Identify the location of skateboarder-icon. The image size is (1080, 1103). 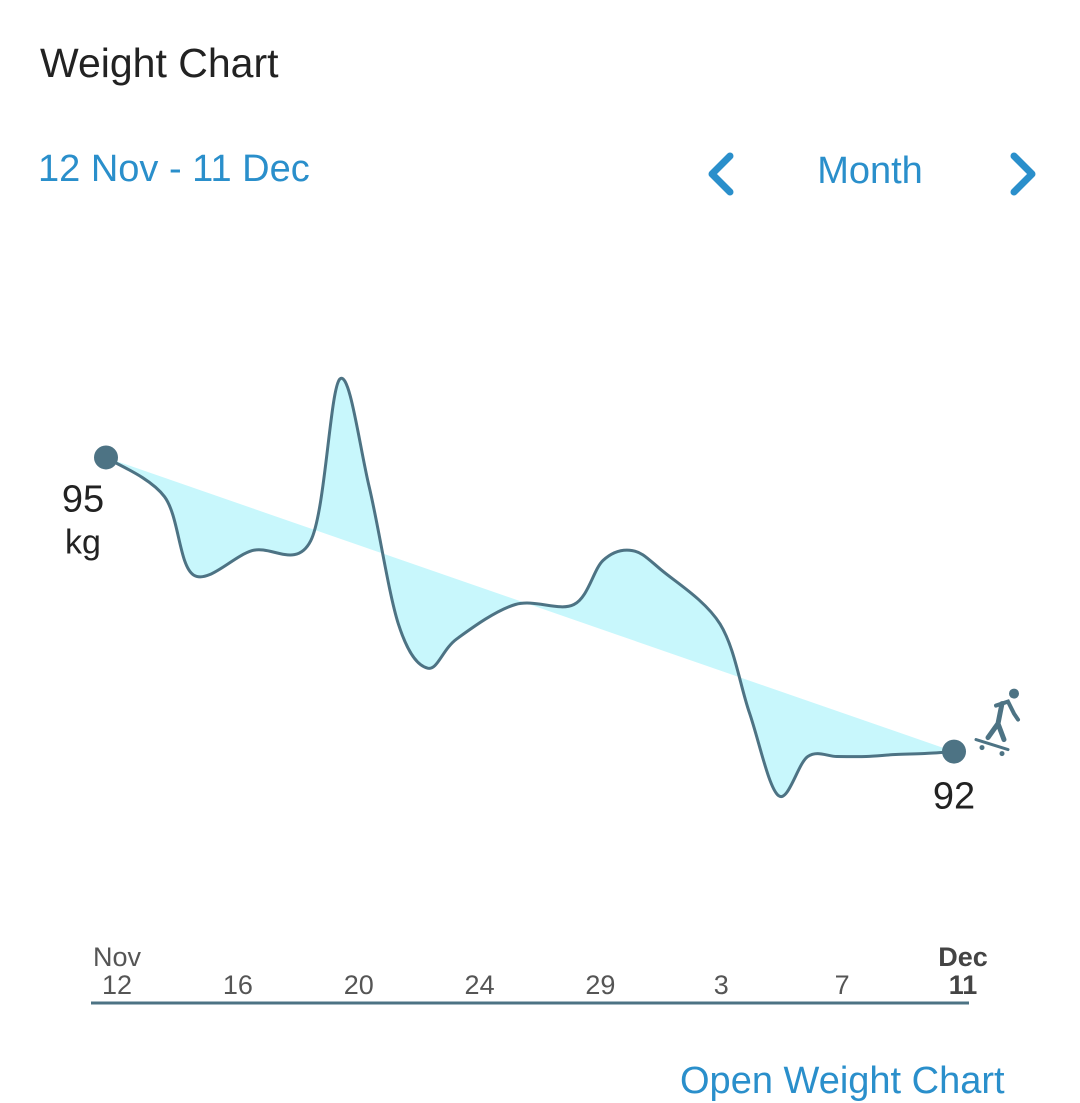
(997, 722).